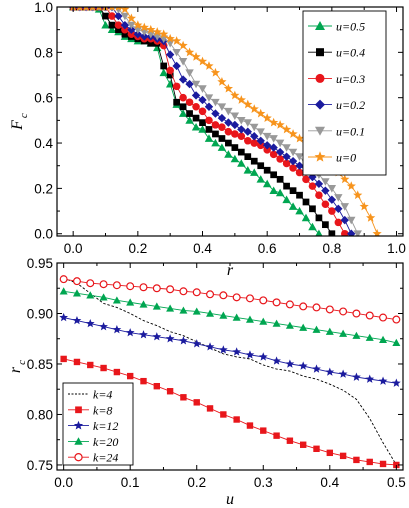 This screenshot has width=409, height=508. Describe the element at coordinates (320, 25) in the screenshot. I see `legend-marker-u=0.5` at that location.